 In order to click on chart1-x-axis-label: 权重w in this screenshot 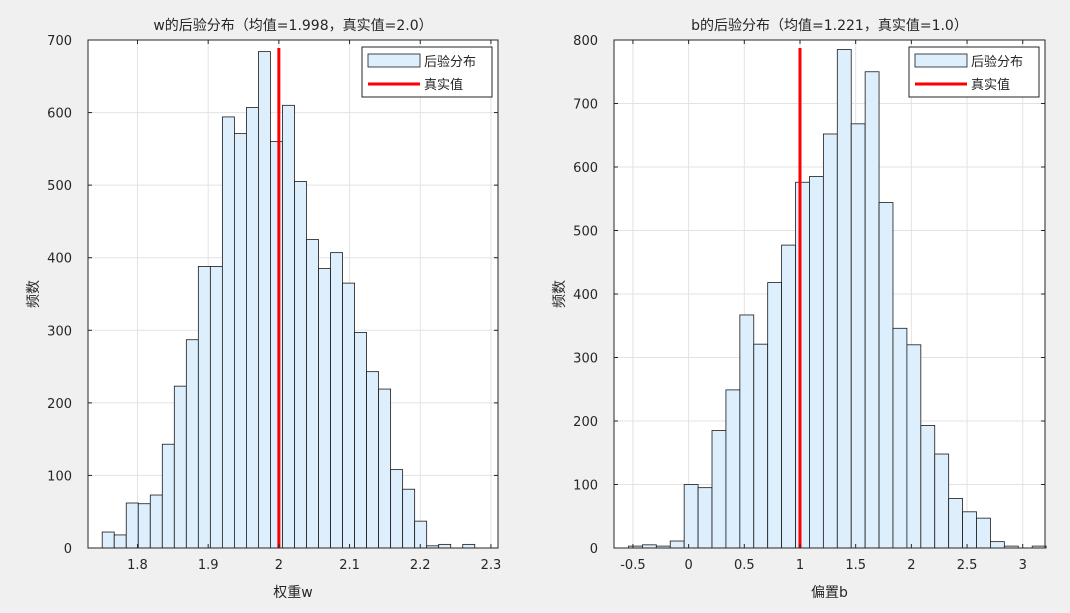, I will do `click(292, 593)`.